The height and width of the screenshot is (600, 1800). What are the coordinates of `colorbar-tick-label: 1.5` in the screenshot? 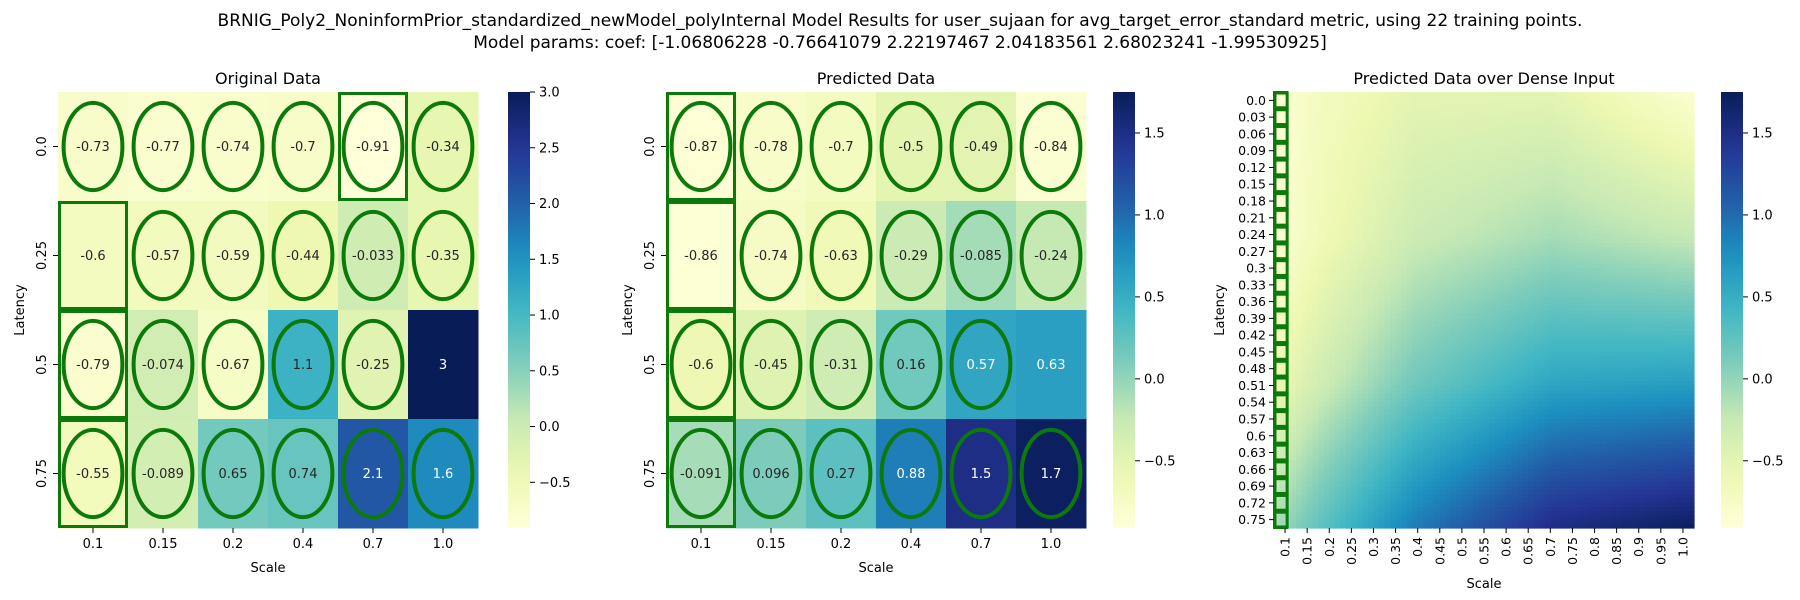 It's located at (1154, 133).